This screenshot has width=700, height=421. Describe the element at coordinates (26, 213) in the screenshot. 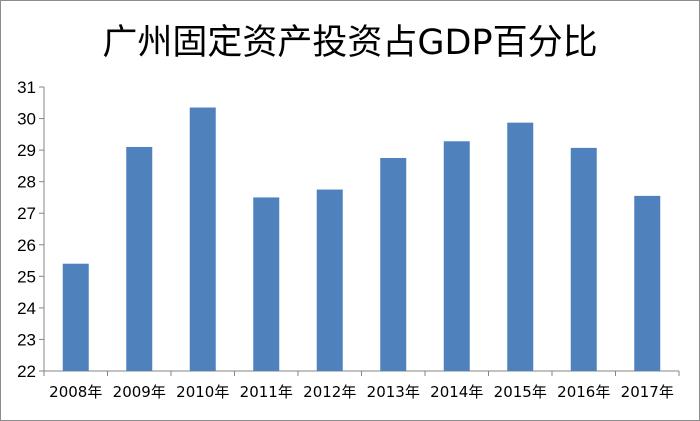

I see `y-tick-label: 27` at that location.